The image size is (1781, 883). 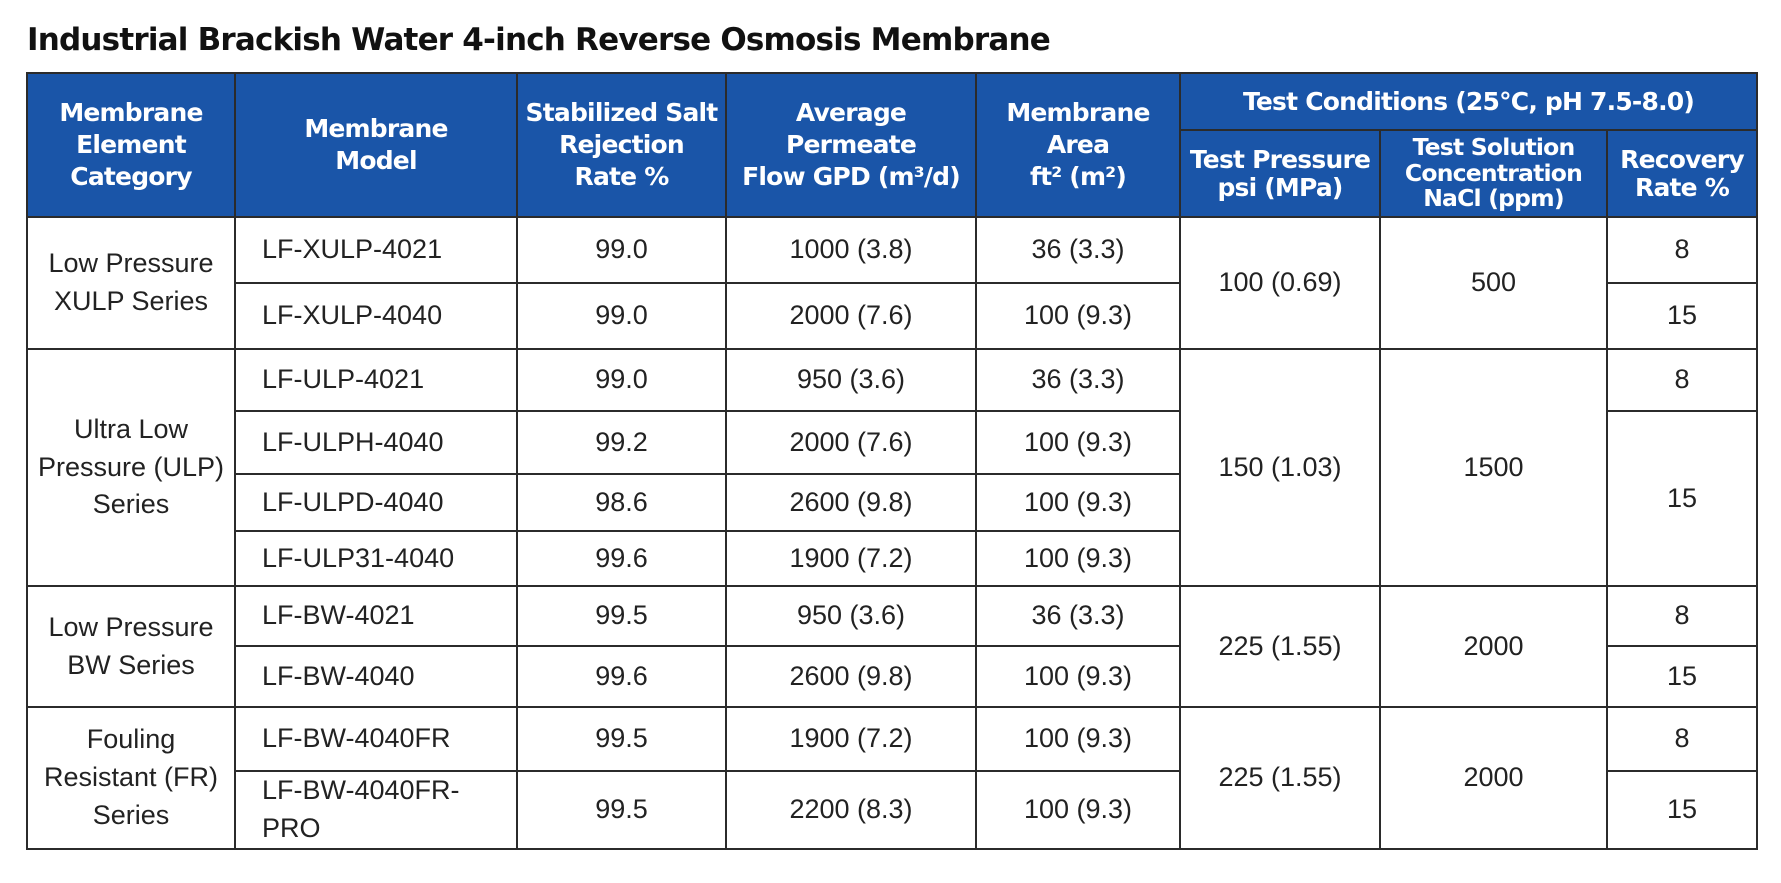 What do you see at coordinates (131, 467) in the screenshot?
I see `category-cell: Ultra Low Pressure (ULP) Series` at bounding box center [131, 467].